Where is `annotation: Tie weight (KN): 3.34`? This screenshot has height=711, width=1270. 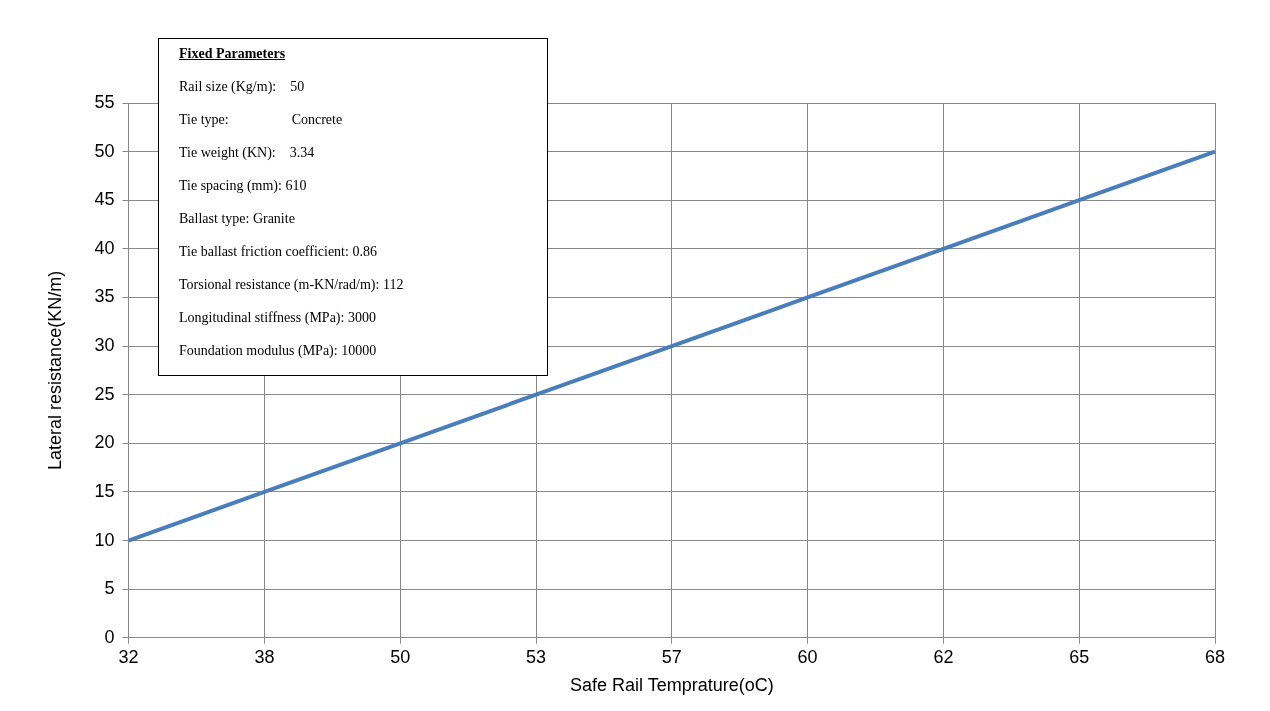
annotation: Tie weight (KN): 3.34 is located at coordinates (247, 153).